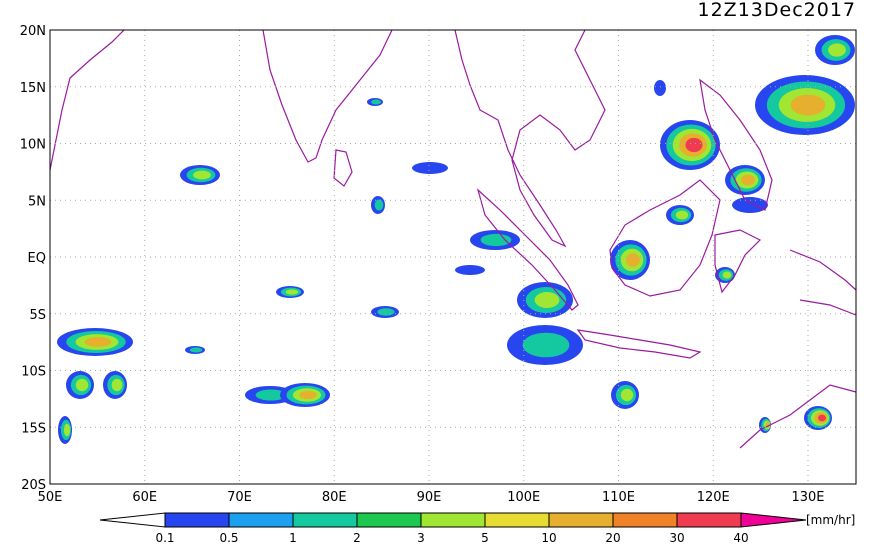 The image size is (880, 548). I want to click on colorbar-label: 0.5, so click(228, 537).